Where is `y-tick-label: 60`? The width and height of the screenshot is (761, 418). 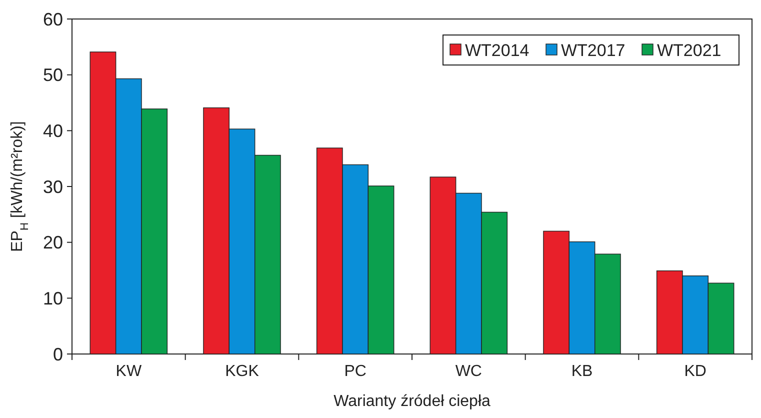
y-tick-label: 60 is located at coordinates (52, 19).